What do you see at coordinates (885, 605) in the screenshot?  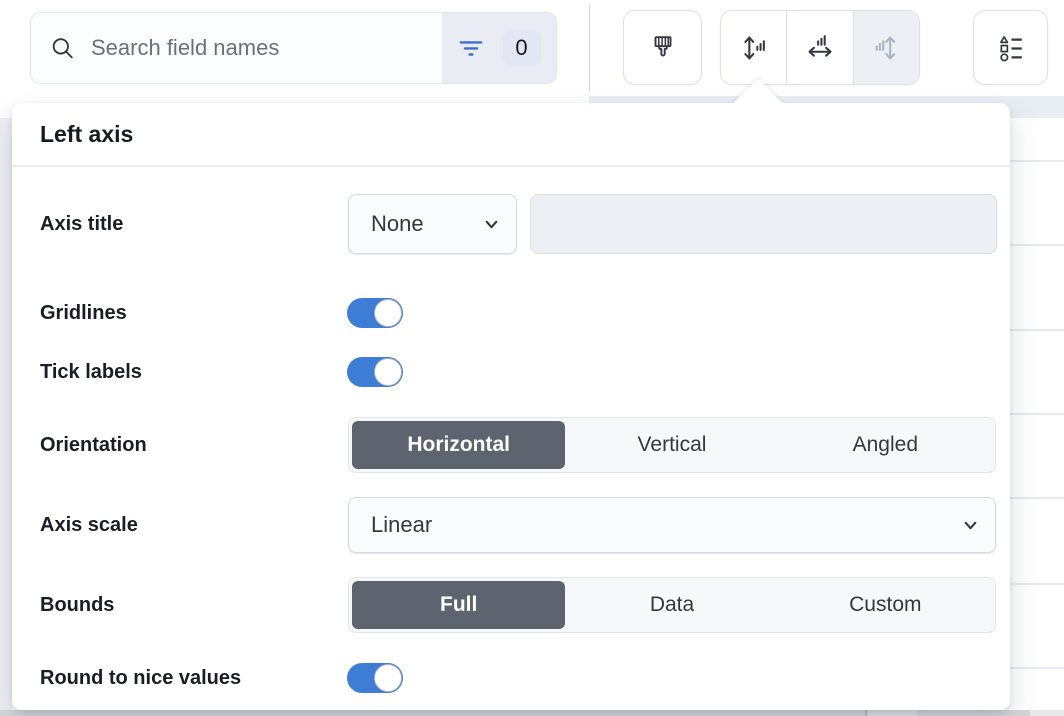 I see `bounds-custom-button: Custom` at bounding box center [885, 605].